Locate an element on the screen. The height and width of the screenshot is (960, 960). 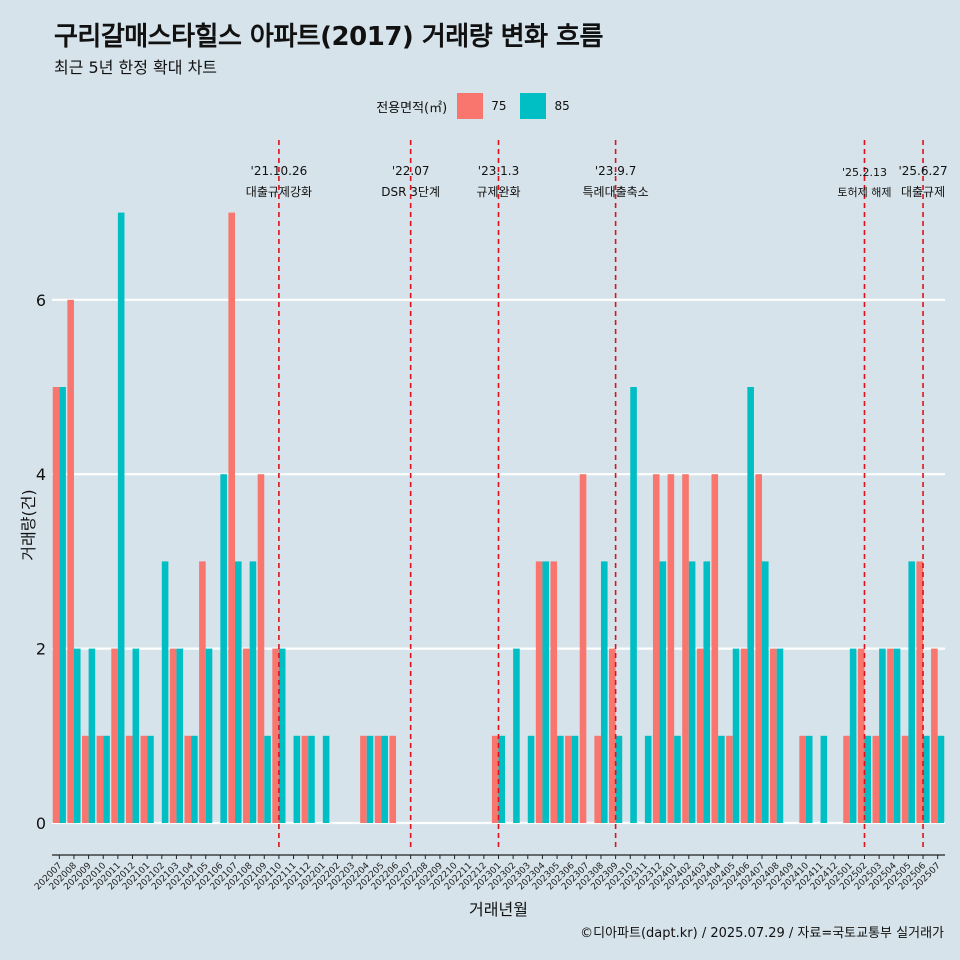
y-axis-title: 거래량(건) is located at coordinates (28, 524).